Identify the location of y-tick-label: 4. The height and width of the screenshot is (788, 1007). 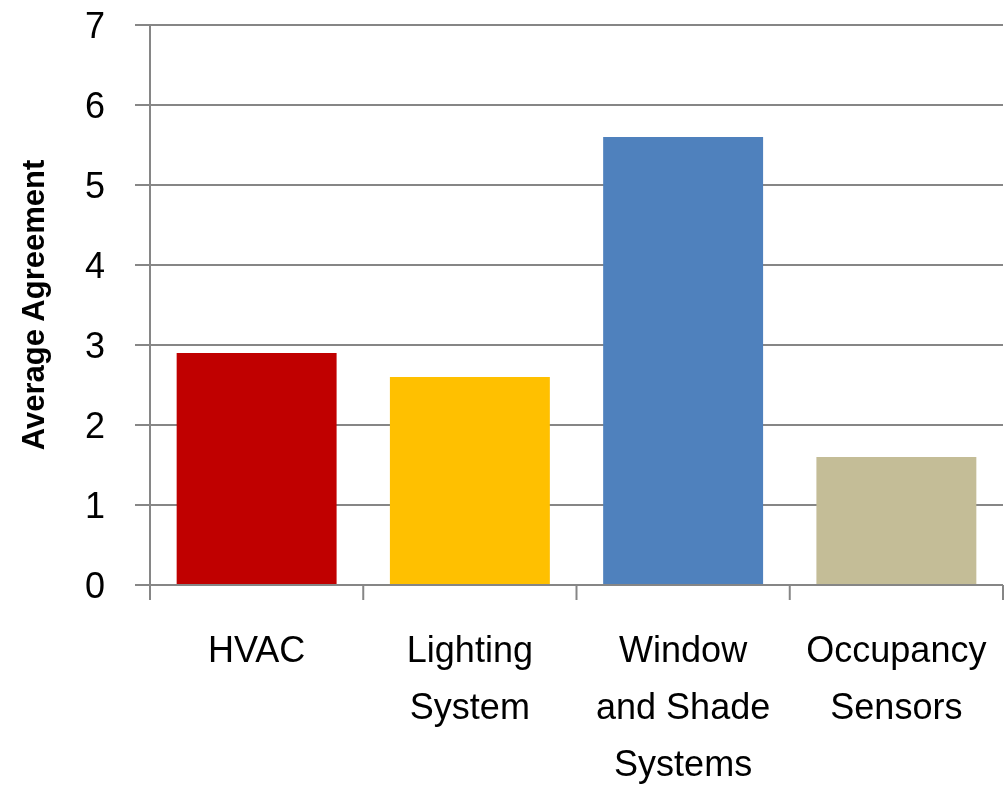
(94, 265).